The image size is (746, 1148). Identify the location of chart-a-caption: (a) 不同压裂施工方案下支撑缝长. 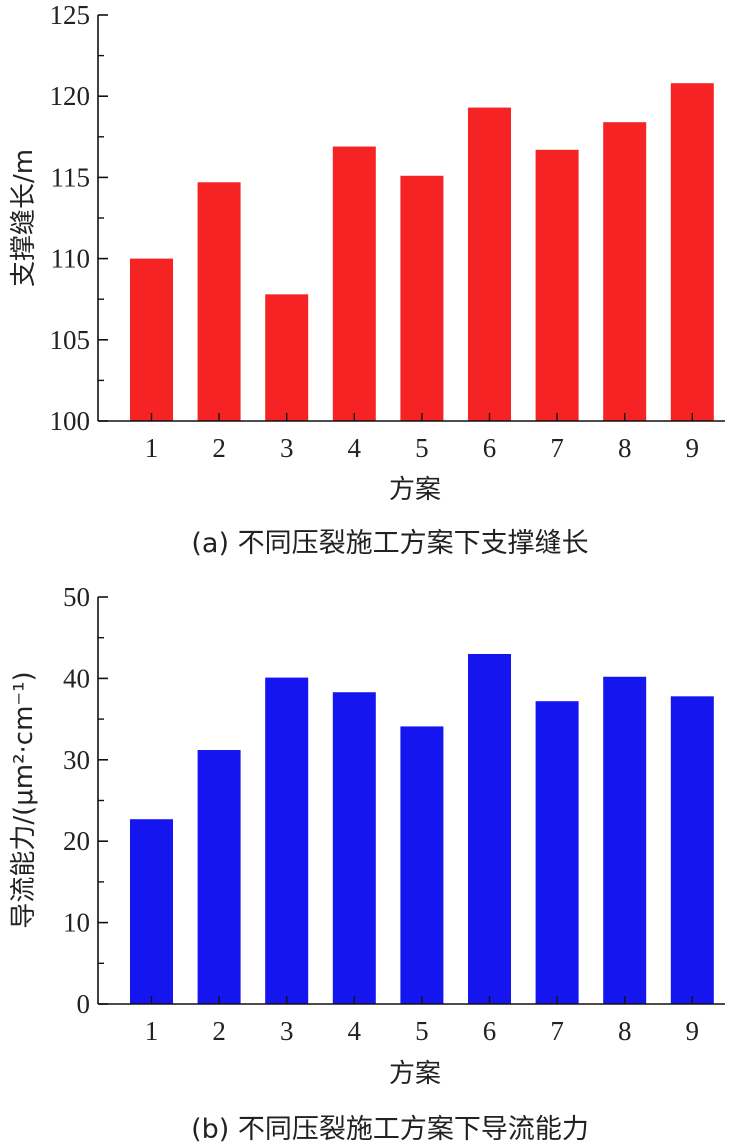
(389, 543).